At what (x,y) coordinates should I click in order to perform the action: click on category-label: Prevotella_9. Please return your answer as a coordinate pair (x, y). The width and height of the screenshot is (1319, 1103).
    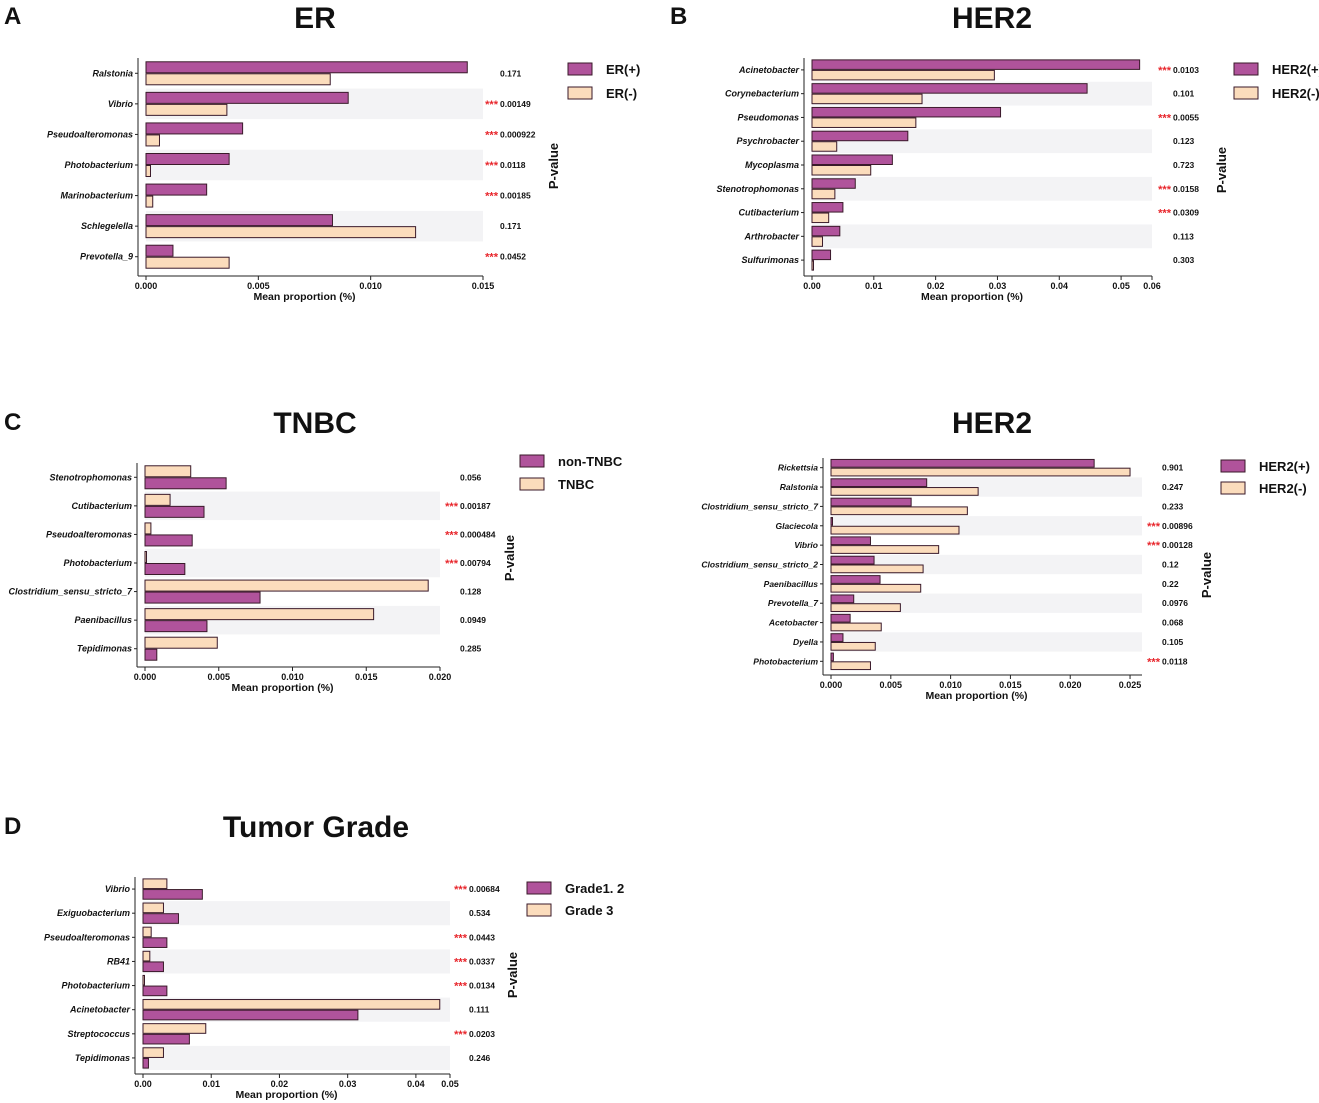
    Looking at the image, I should click on (106, 257).